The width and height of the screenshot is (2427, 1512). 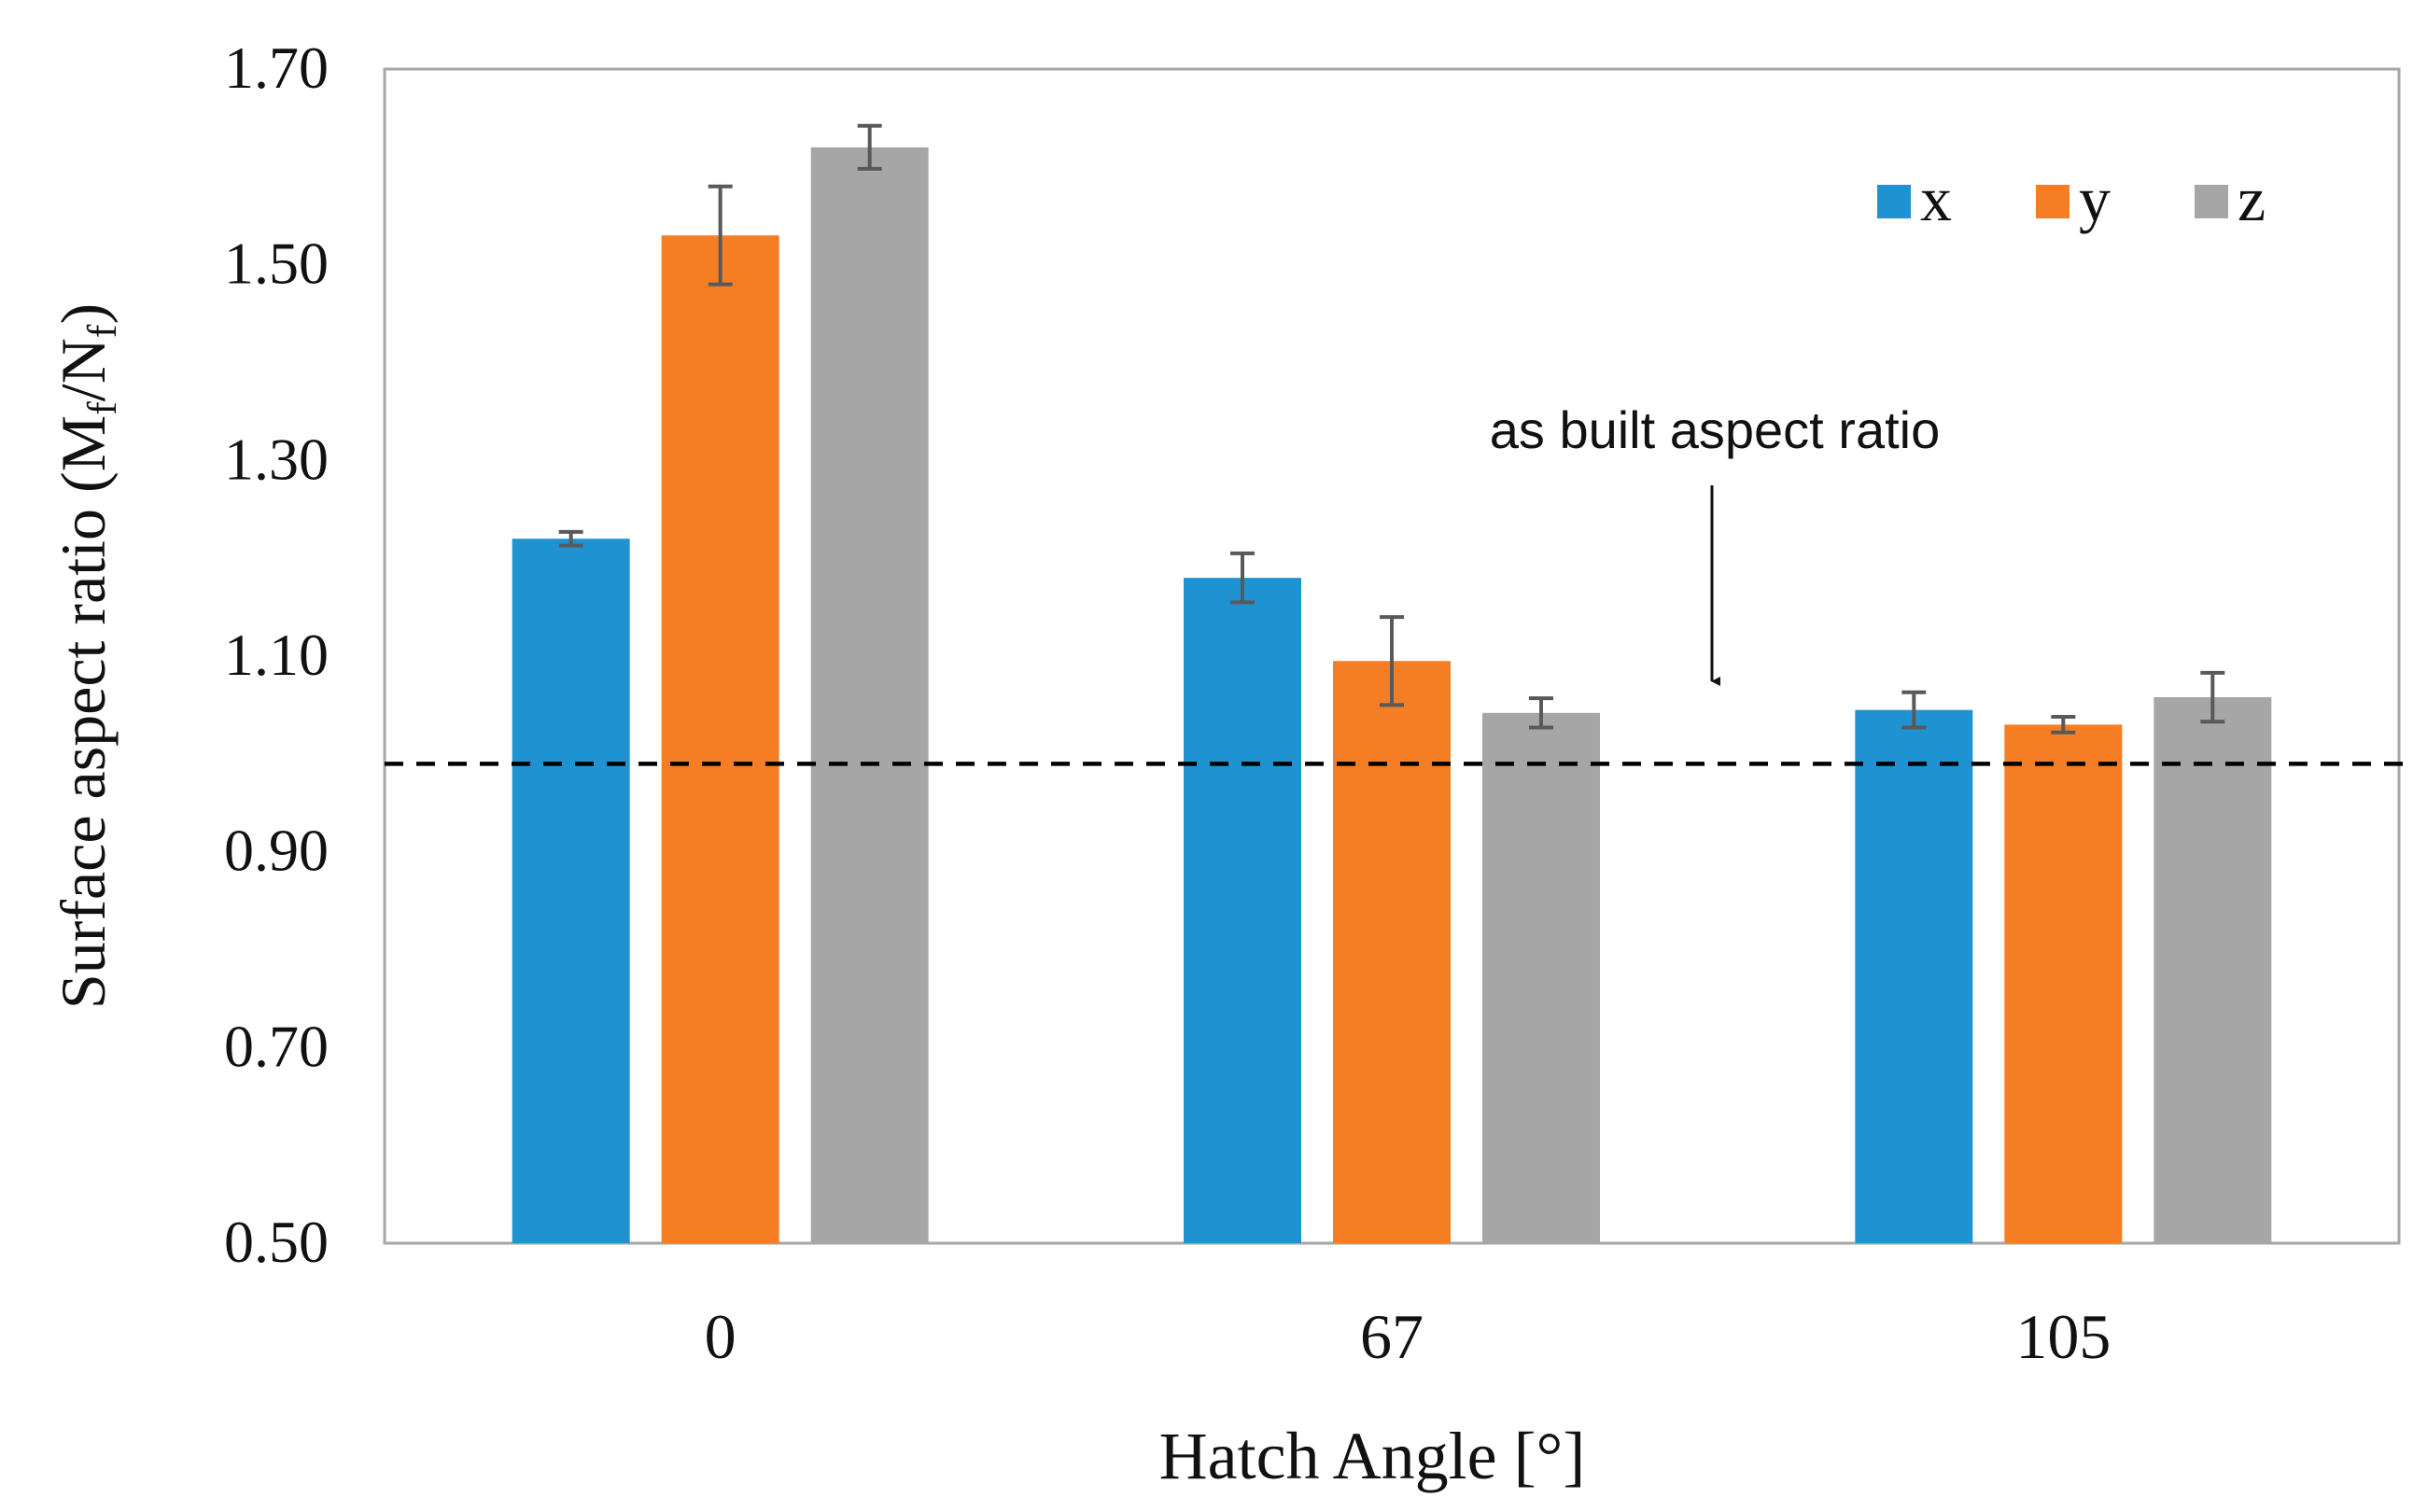 What do you see at coordinates (1392, 1336) in the screenshot?
I see `x-tick-label-67: 67` at bounding box center [1392, 1336].